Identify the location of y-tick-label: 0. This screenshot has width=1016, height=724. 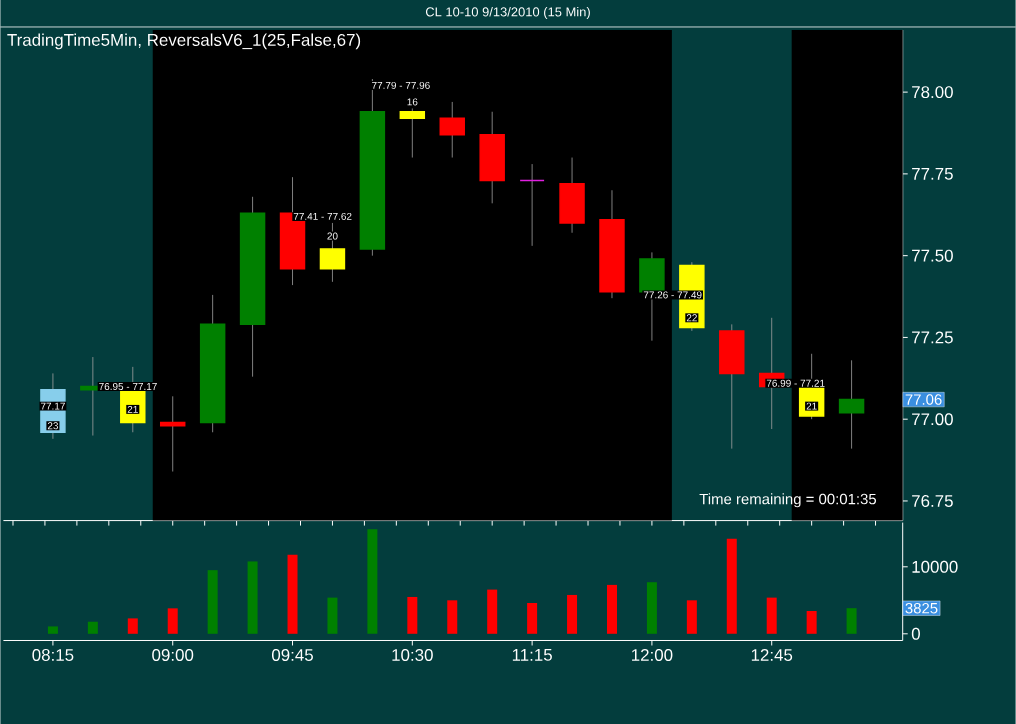
(915, 633).